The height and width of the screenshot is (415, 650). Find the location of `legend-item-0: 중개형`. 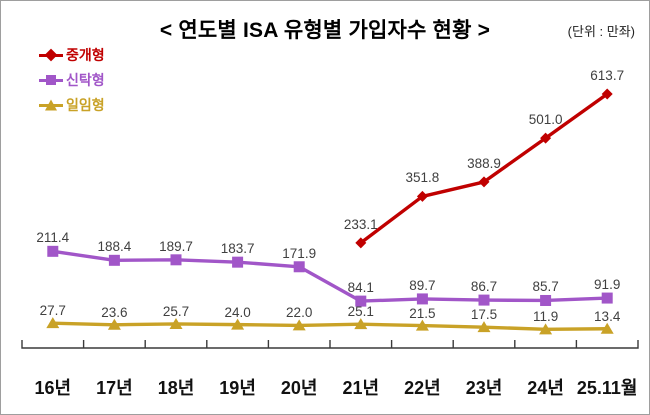

legend-item-0: 중개형 is located at coordinates (72, 55).